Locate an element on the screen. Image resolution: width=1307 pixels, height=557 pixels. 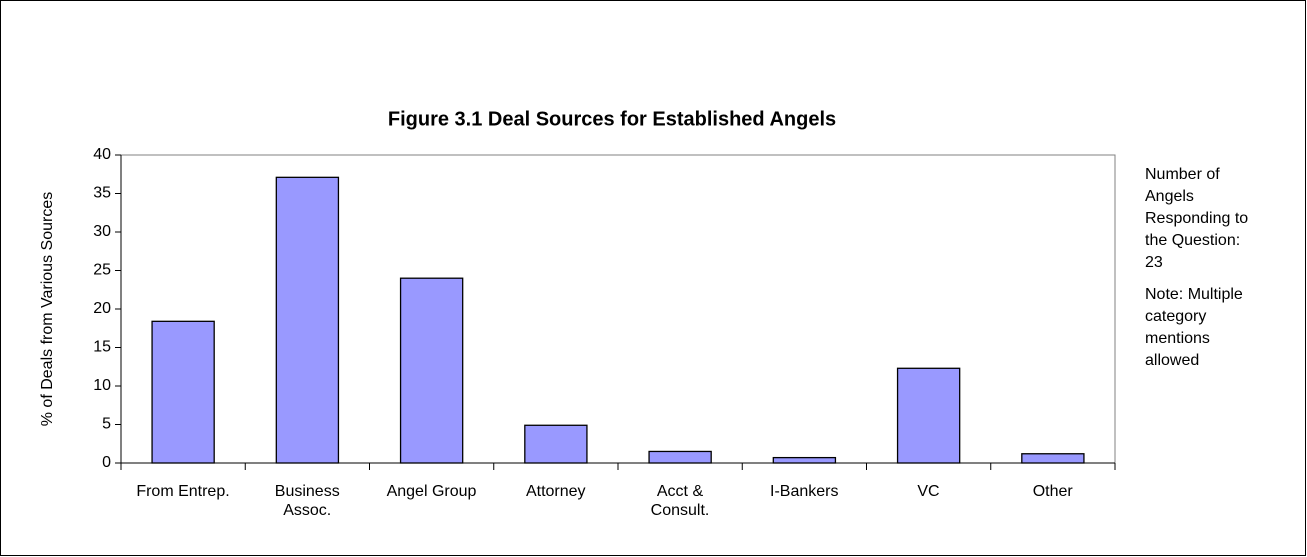
y-tick-label: 40 is located at coordinates (102, 154).